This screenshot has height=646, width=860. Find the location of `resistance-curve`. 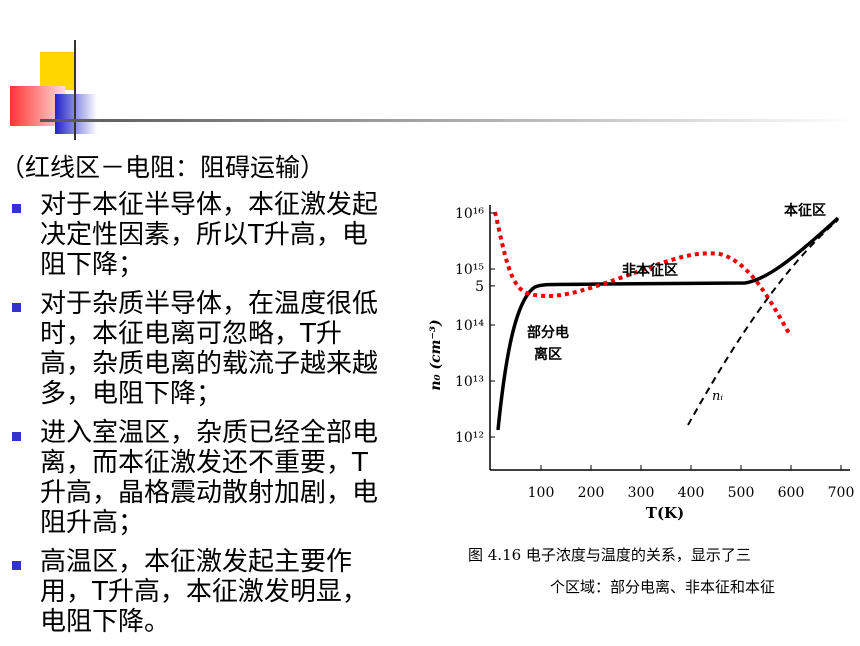

resistance-curve is located at coordinates (642, 273).